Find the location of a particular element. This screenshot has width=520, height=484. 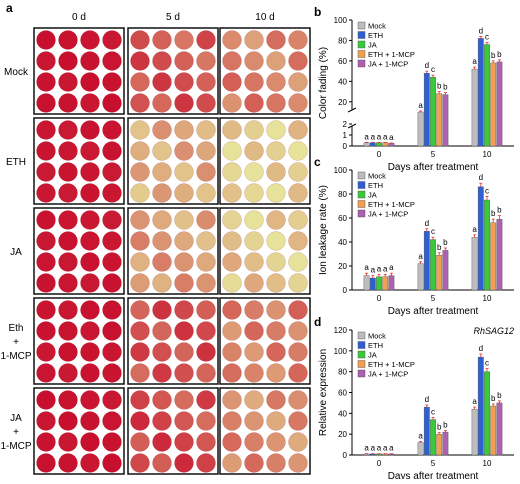

row-label-2-0: JA is located at coordinates (16, 252).